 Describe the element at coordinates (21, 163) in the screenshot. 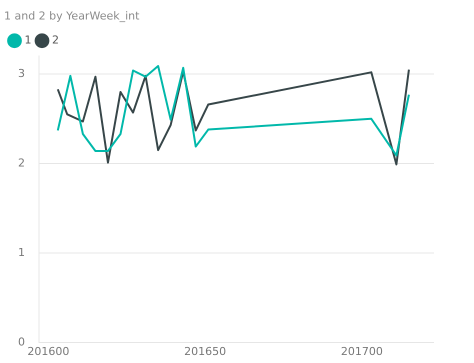

I see `y-tick-label: 2` at that location.